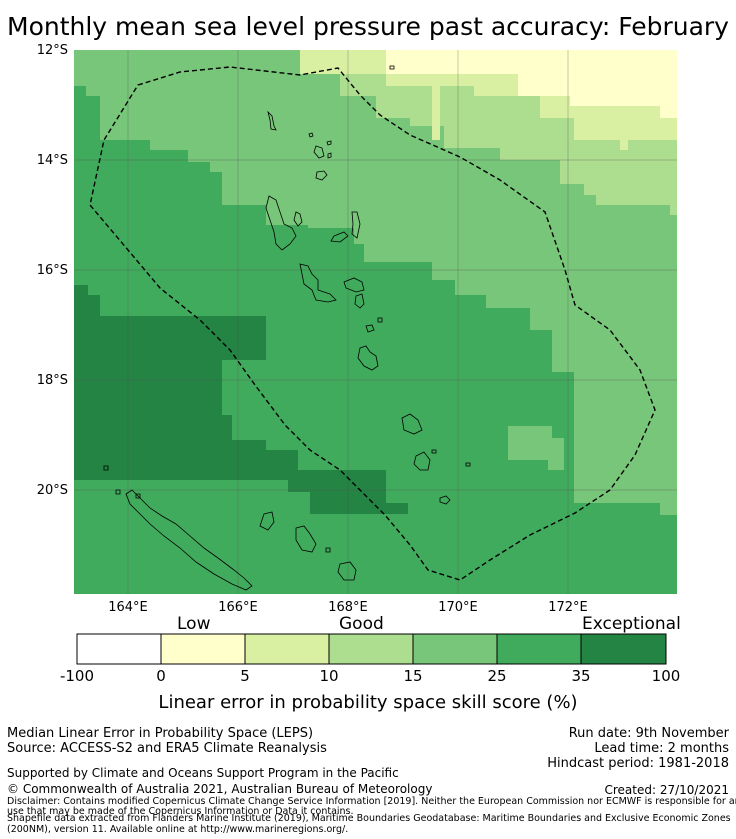 Image resolution: width=736 pixels, height=839 pixels. I want to click on colorbar-tick: 35, so click(581, 676).